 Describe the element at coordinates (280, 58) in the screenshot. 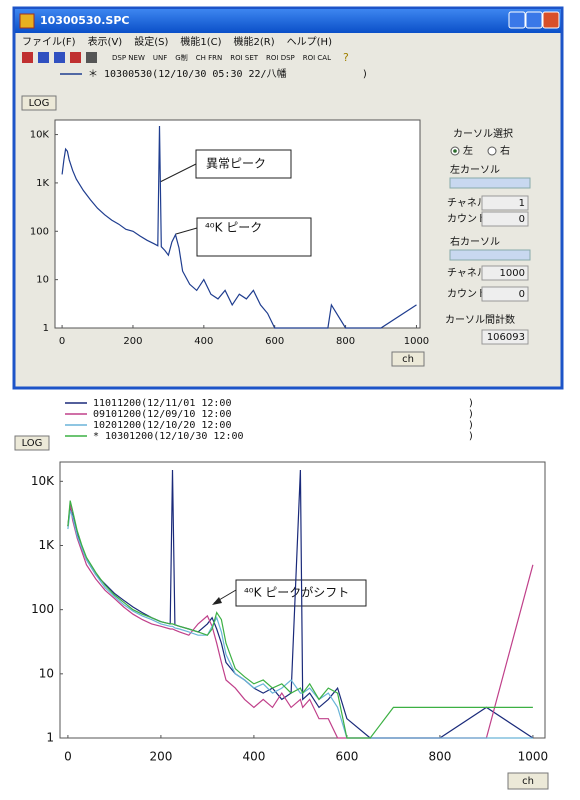

I see `toolbar-button: ROI DSP` at that location.